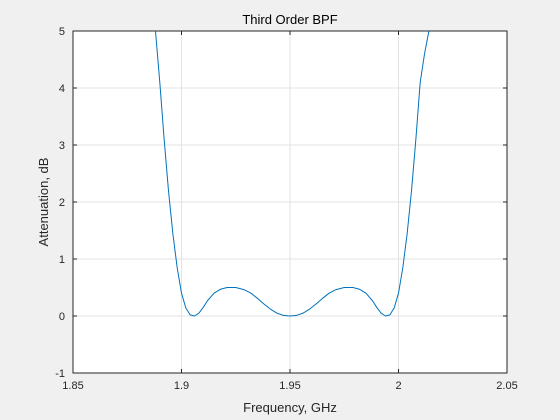  What do you see at coordinates (398, 386) in the screenshot?
I see `x-tick-label: 2` at bounding box center [398, 386].